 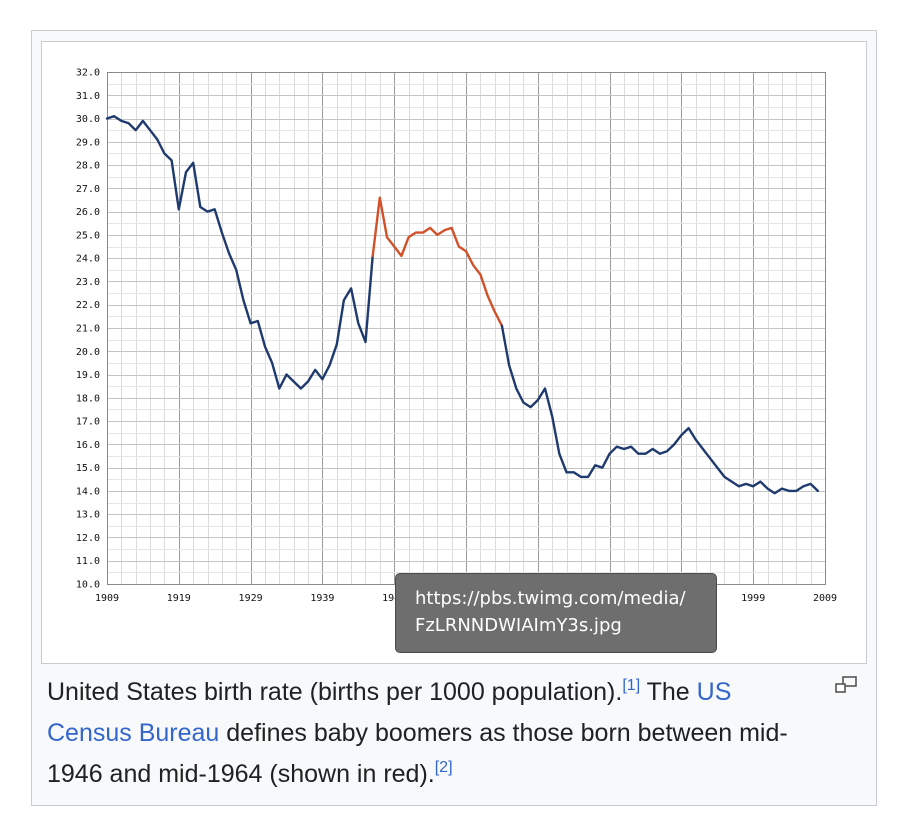 I want to click on y-tick-label: 29.0, so click(x=88, y=142).